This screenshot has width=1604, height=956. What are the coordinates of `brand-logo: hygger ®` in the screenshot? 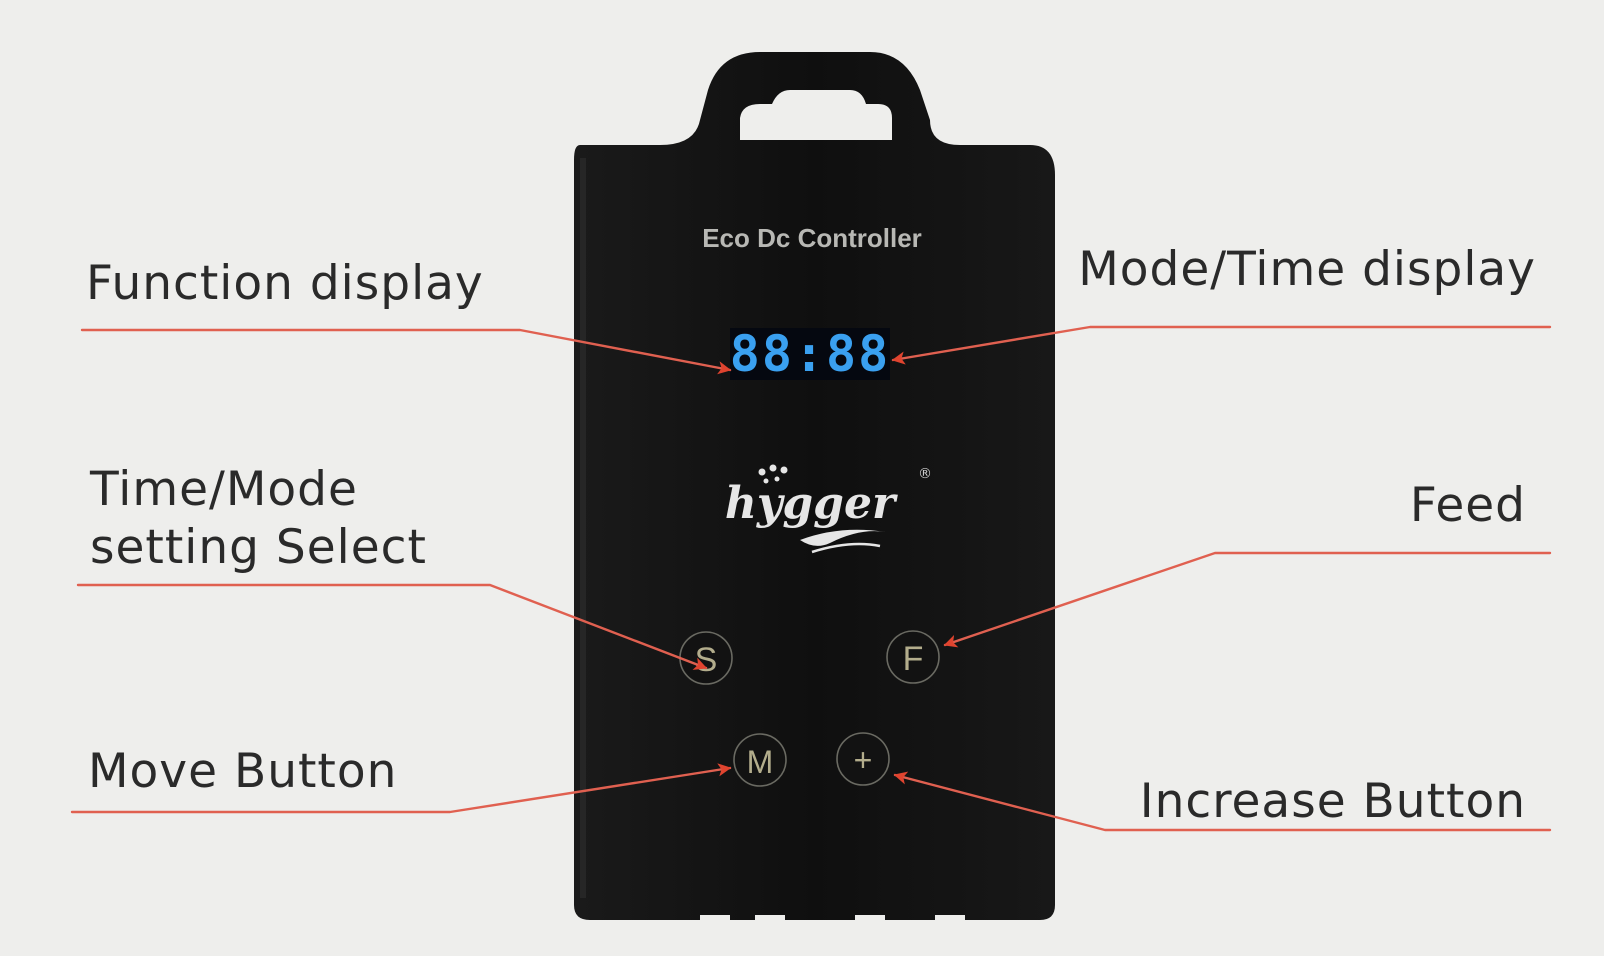 It's located at (828, 509).